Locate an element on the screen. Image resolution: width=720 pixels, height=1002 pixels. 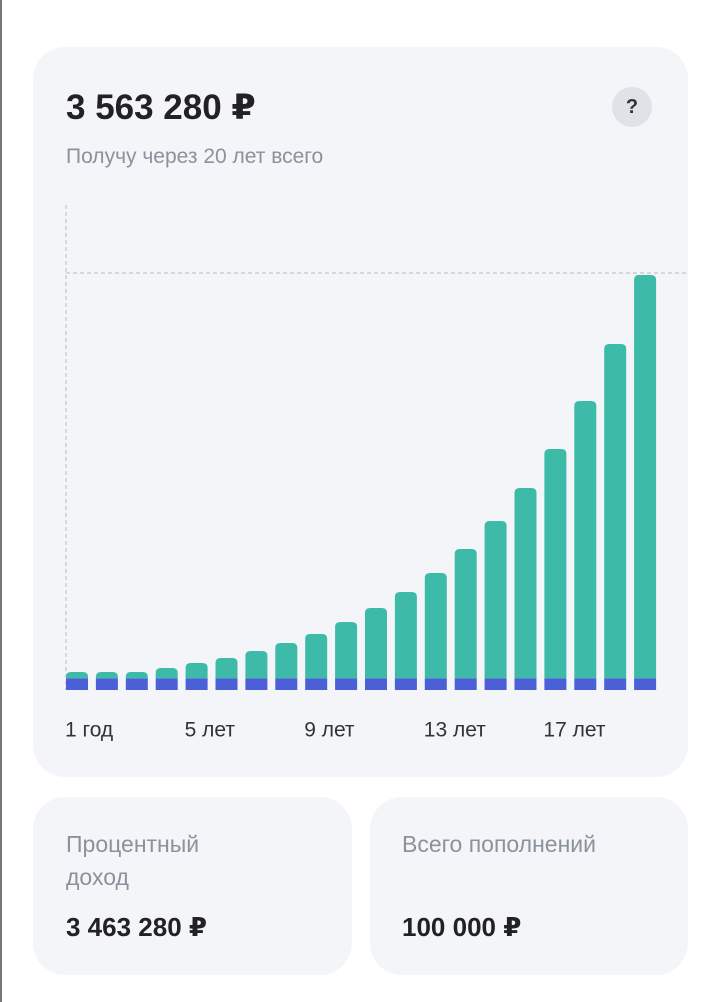
card-value: 3 463 280 ₽ is located at coordinates (136, 927).